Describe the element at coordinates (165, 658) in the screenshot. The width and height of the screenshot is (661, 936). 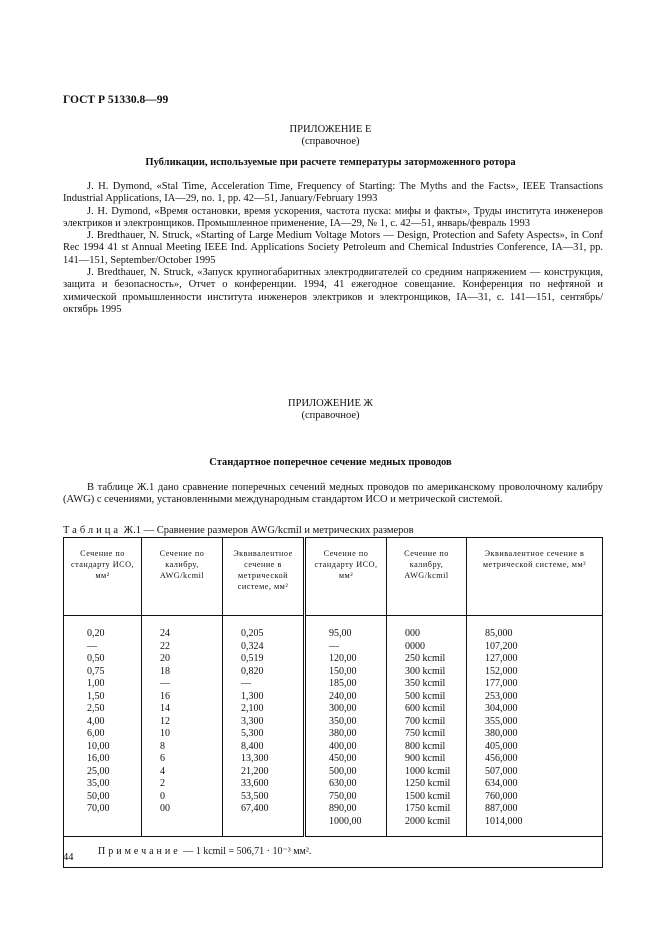
I see `table-cell: 20` at that location.